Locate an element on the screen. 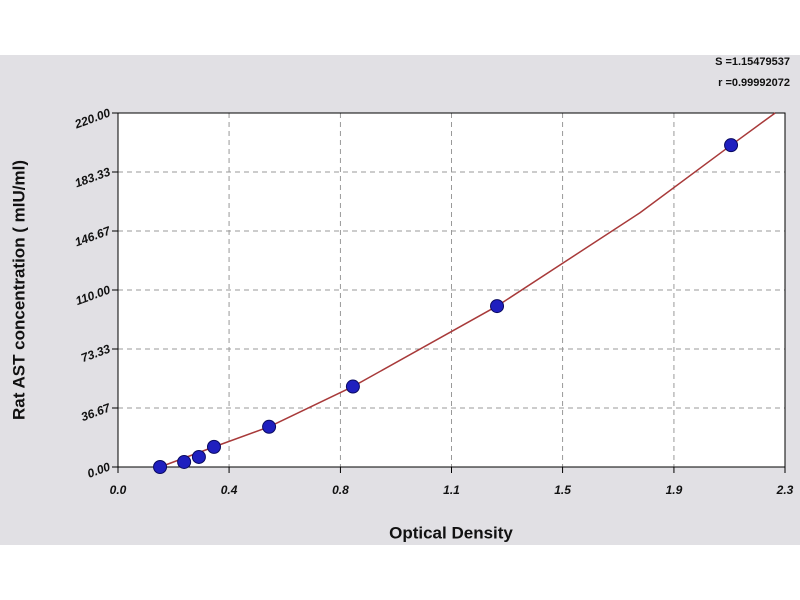 The width and height of the screenshot is (800, 600). annotation: r =0.99992072 is located at coordinates (754, 83).